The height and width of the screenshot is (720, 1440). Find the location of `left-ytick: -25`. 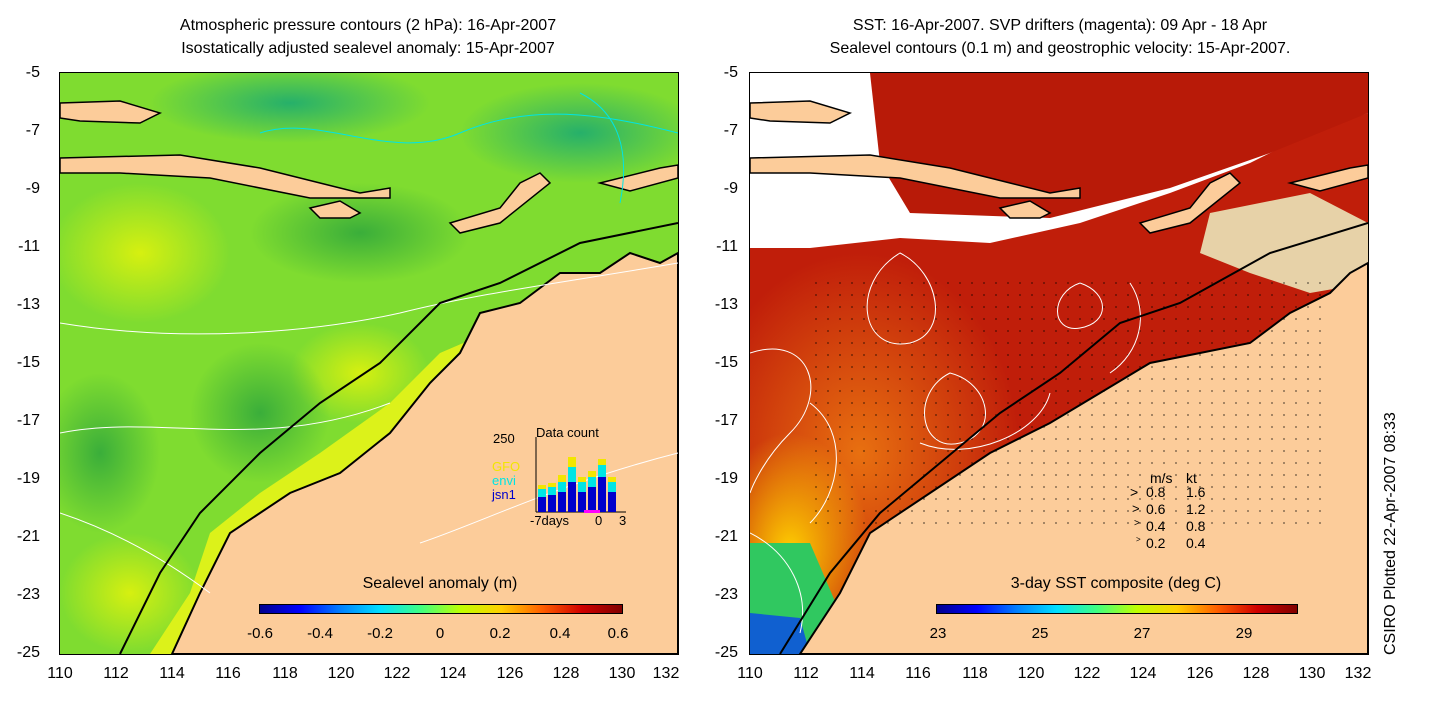

left-ytick: -25 is located at coordinates (28, 652).